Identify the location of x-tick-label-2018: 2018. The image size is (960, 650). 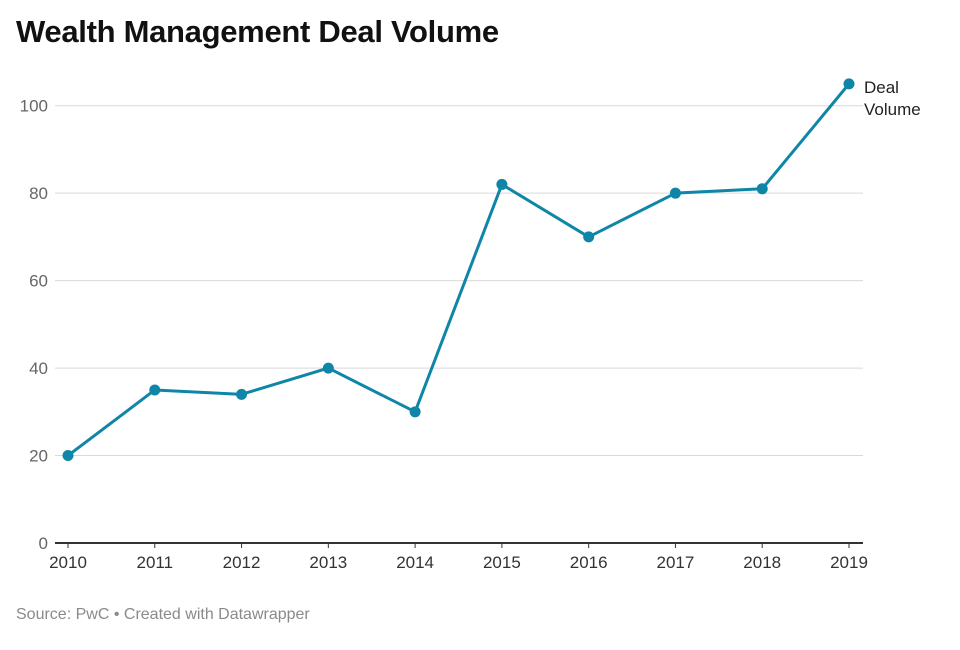
(762, 562).